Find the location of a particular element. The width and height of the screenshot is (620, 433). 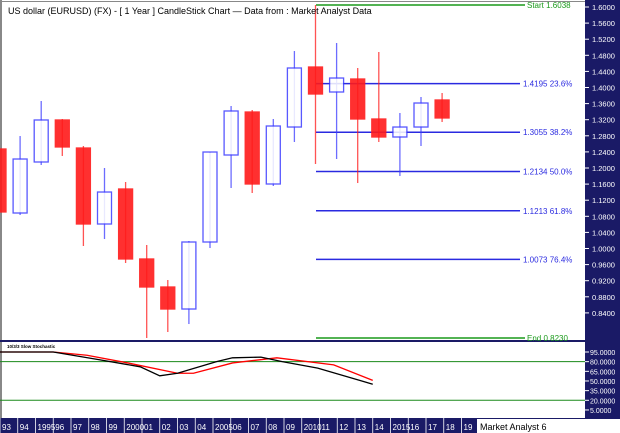

time-tick-label: 18 is located at coordinates (450, 427).